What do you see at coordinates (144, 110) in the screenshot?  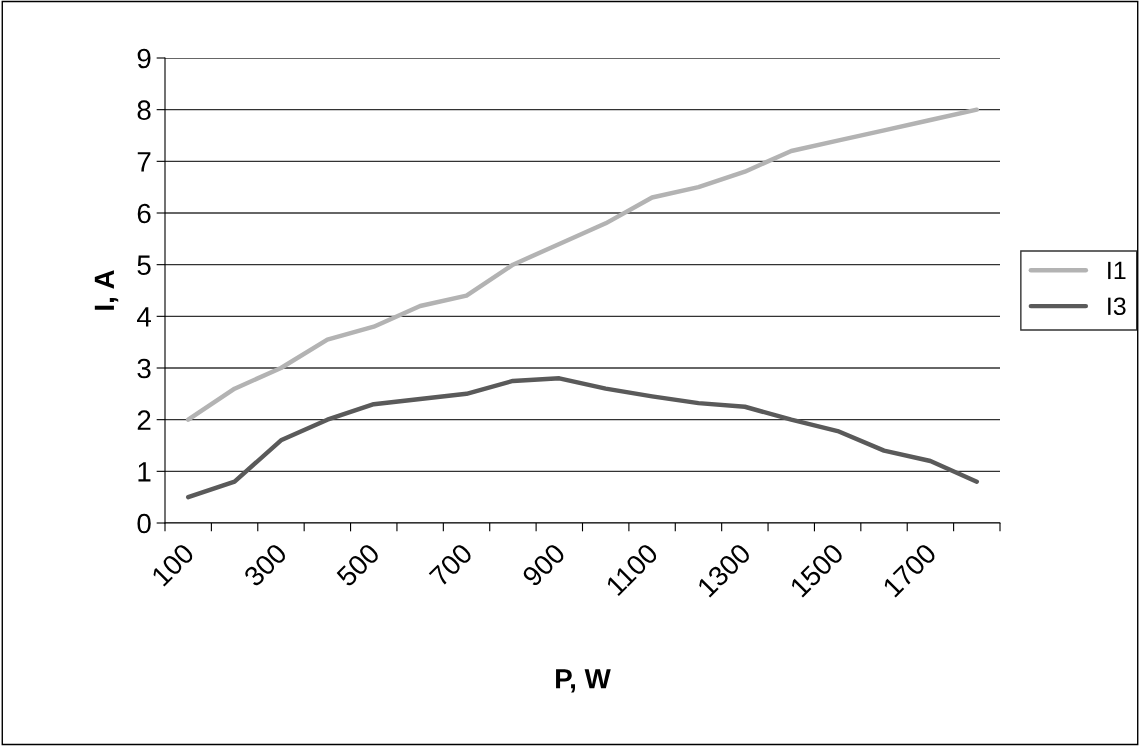 I see `y-tick-label: 8` at bounding box center [144, 110].